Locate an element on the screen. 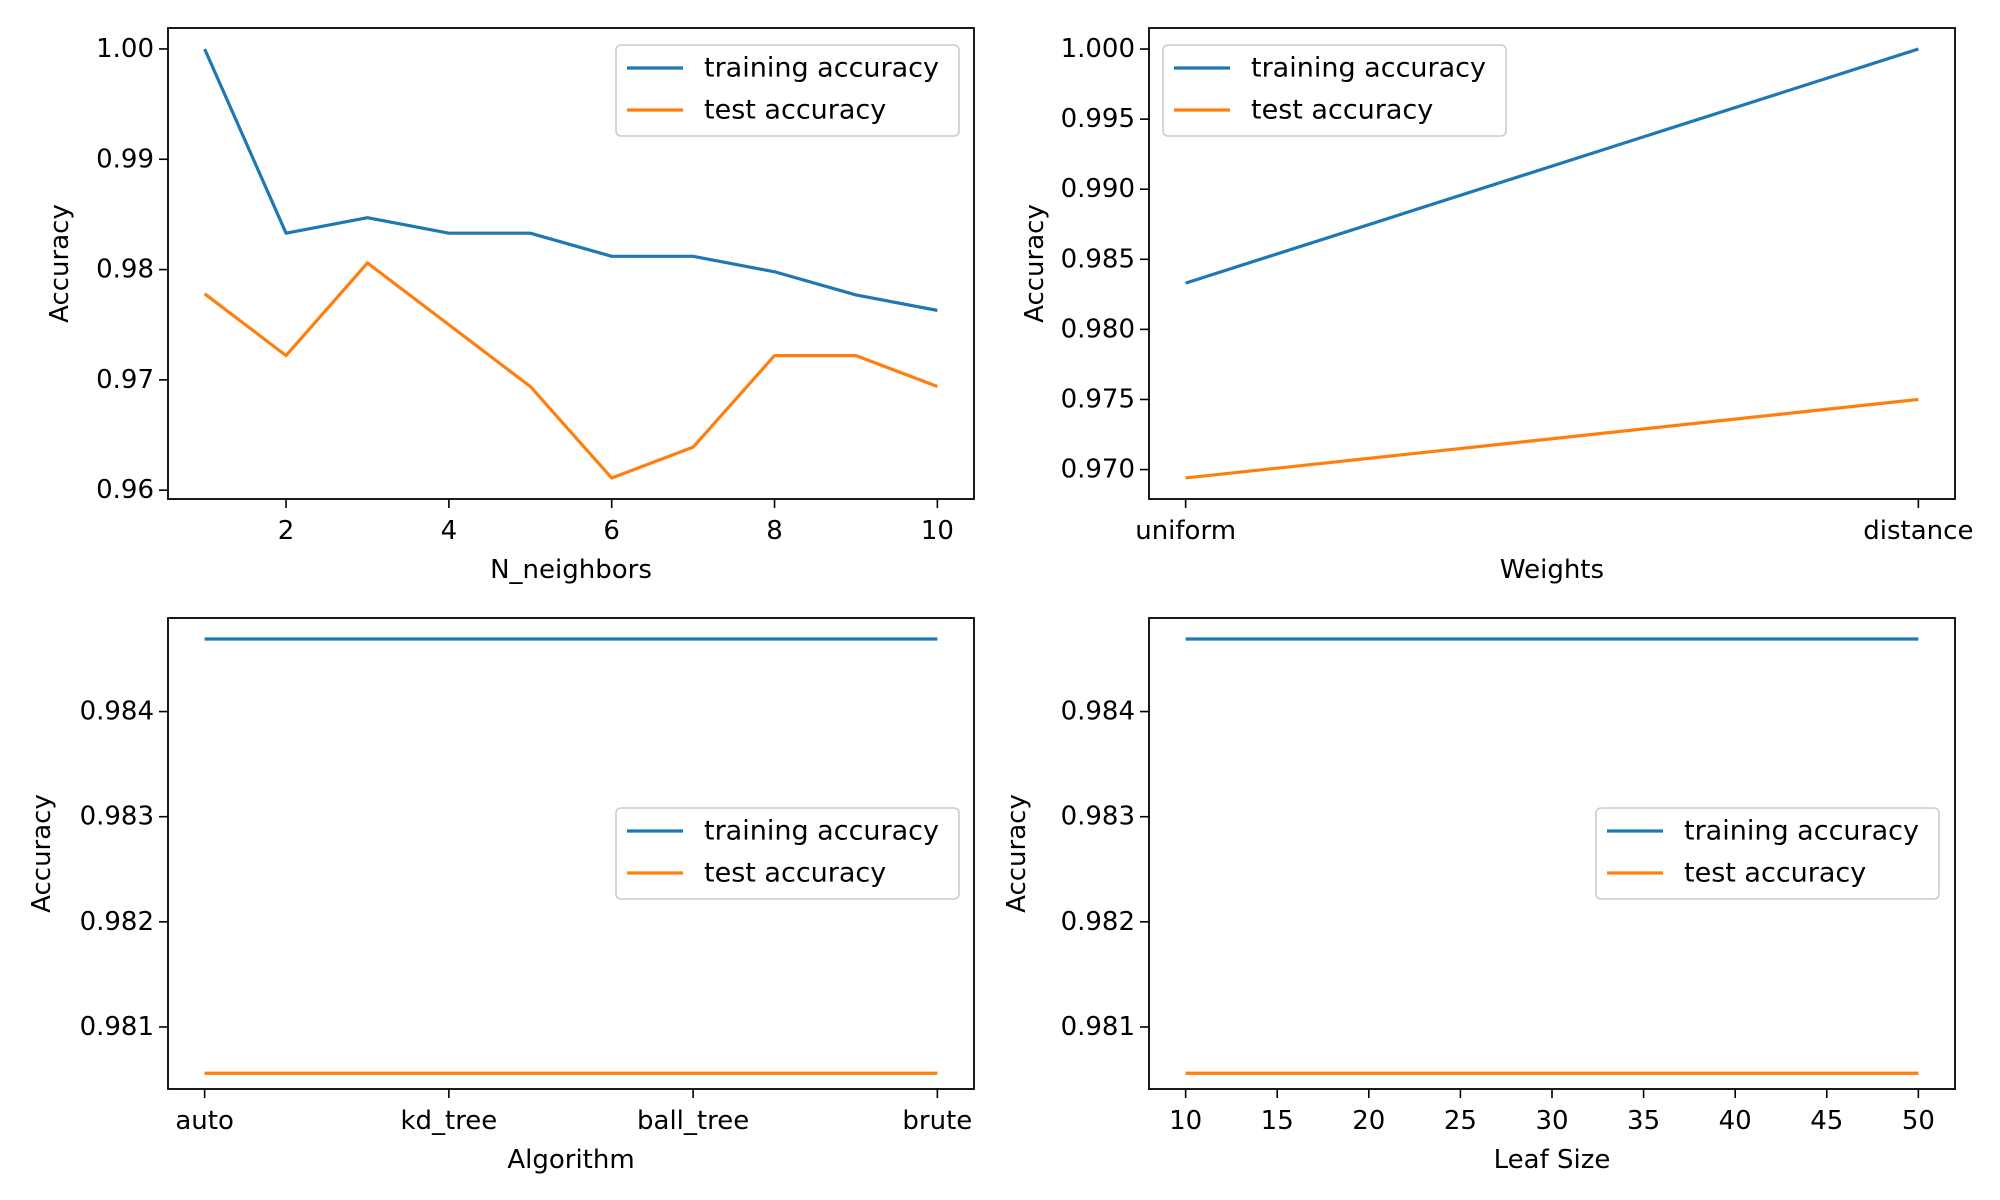 This screenshot has width=2000, height=1200. x-tick-label: auto is located at coordinates (204, 1121).